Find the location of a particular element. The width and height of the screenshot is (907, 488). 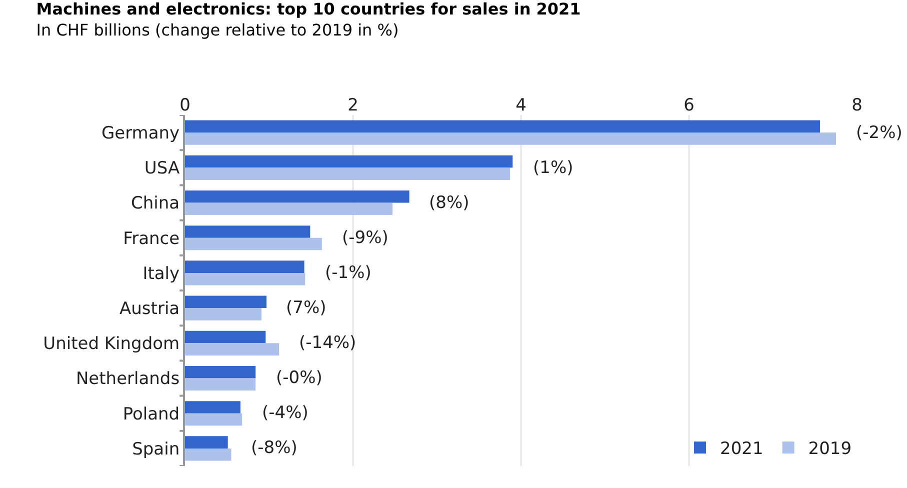

annotation: (-2%) is located at coordinates (879, 133).